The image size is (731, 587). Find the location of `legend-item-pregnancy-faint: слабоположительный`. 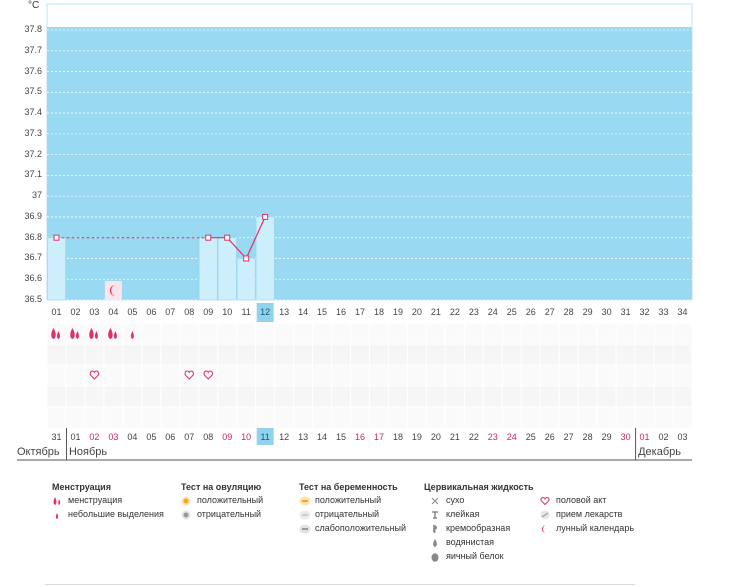

legend-item-pregnancy-faint: слабоположительный is located at coordinates (352, 528).